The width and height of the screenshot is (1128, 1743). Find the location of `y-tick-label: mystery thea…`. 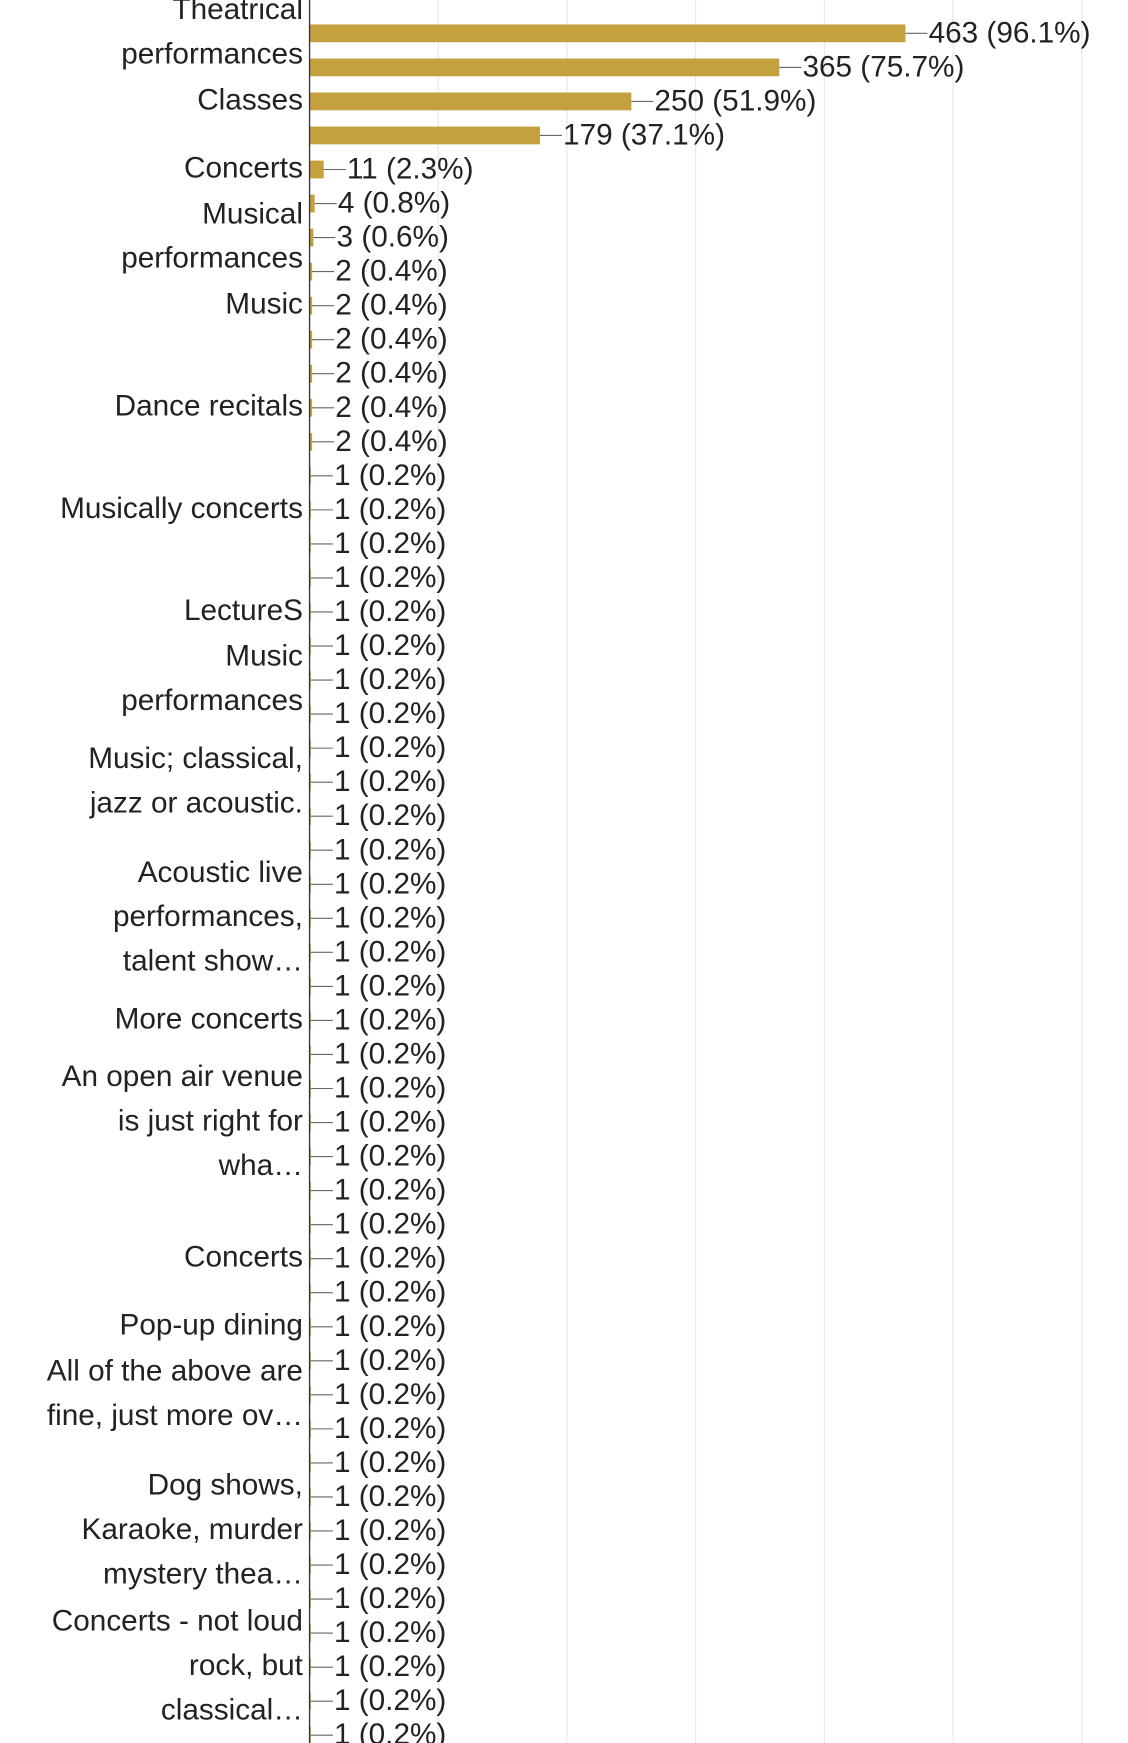

y-tick-label: mystery thea… is located at coordinates (203, 1573).